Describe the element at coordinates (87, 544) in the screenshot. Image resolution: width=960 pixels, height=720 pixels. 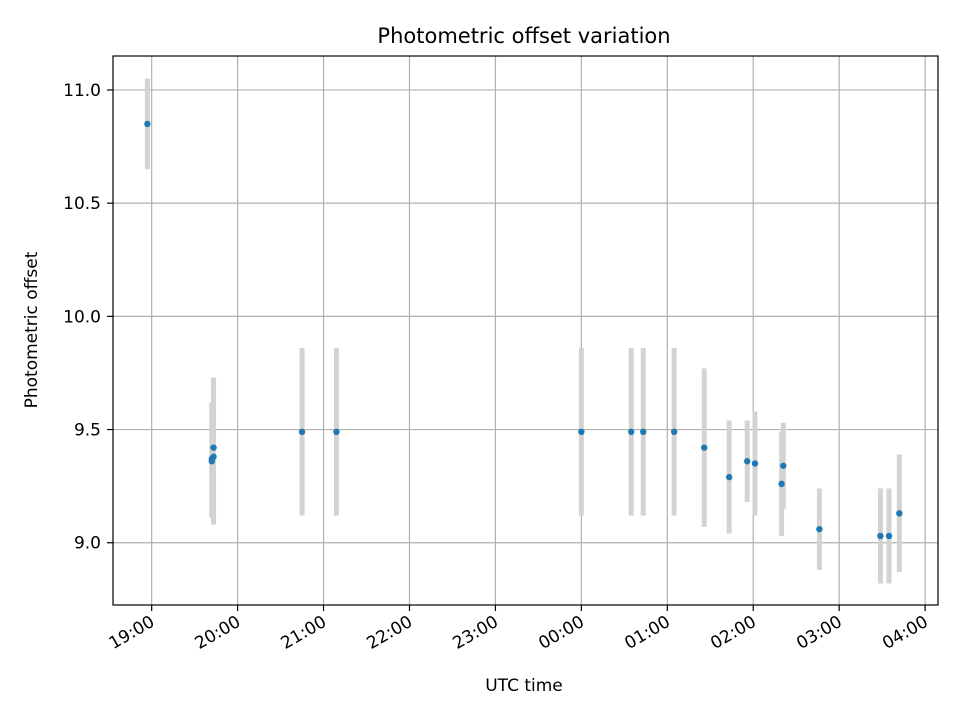
I see `y-tick-label: 9.0` at that location.